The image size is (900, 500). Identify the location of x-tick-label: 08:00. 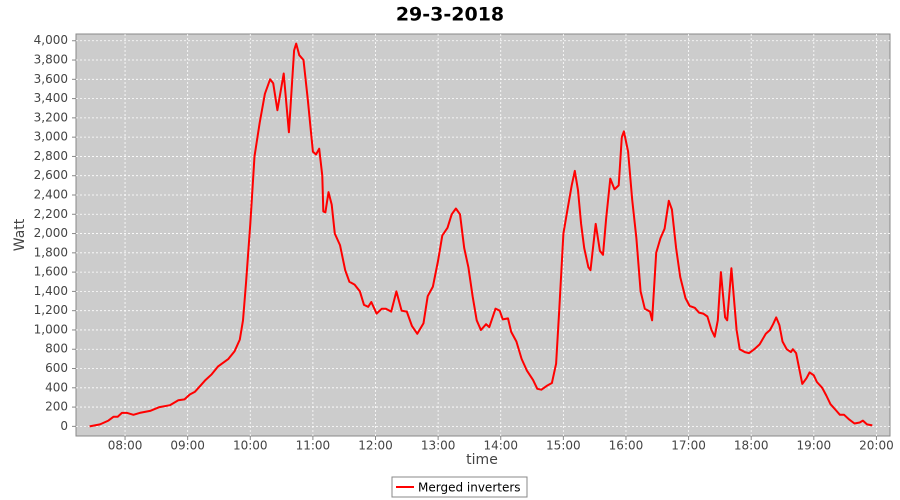
(125, 446).